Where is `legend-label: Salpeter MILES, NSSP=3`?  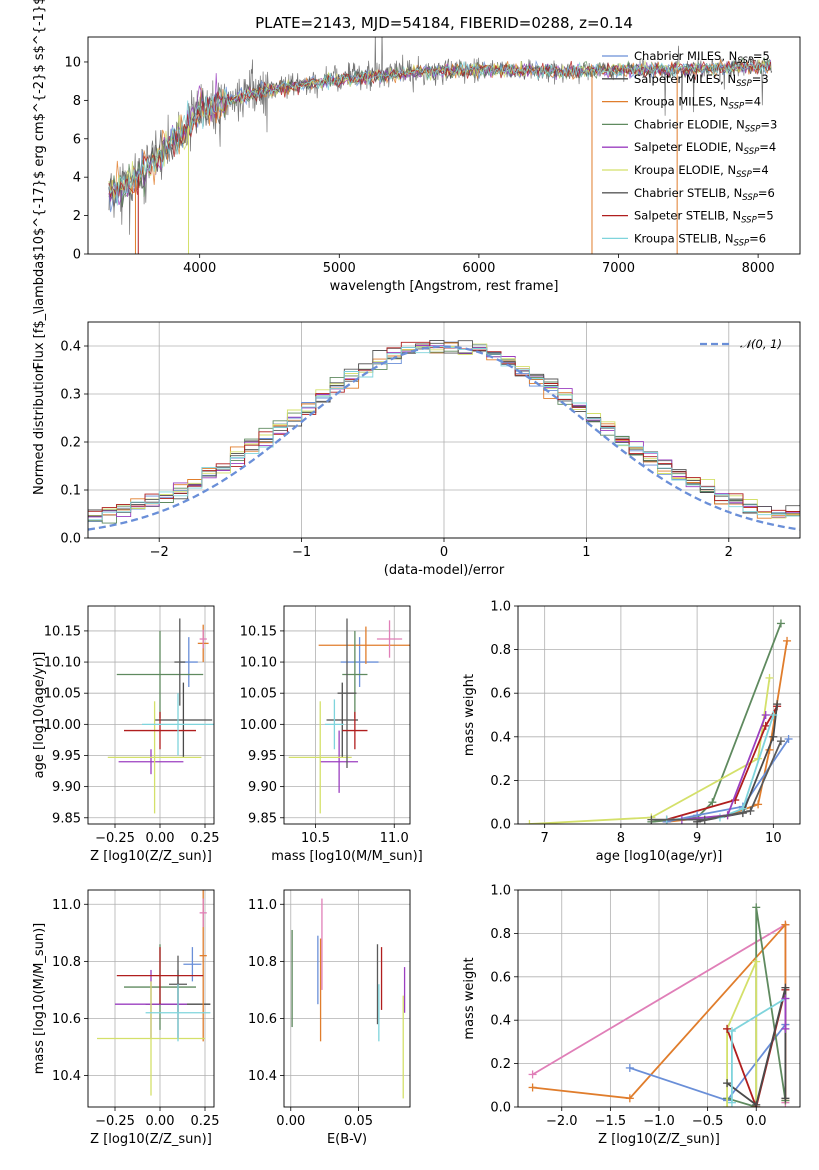
legend-label: Salpeter MILES, NSSP=3 is located at coordinates (701, 80).